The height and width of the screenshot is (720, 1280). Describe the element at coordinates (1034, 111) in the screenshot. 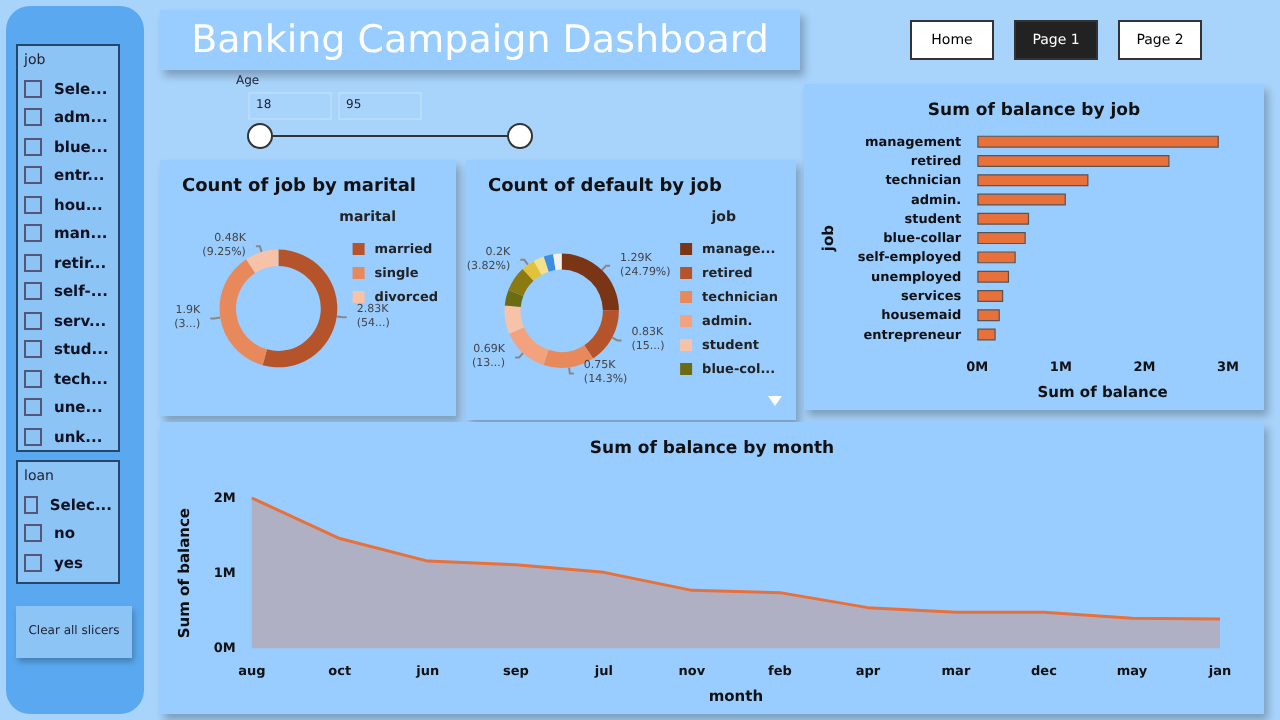

I see `chart-title: Sum of balance by job` at that location.